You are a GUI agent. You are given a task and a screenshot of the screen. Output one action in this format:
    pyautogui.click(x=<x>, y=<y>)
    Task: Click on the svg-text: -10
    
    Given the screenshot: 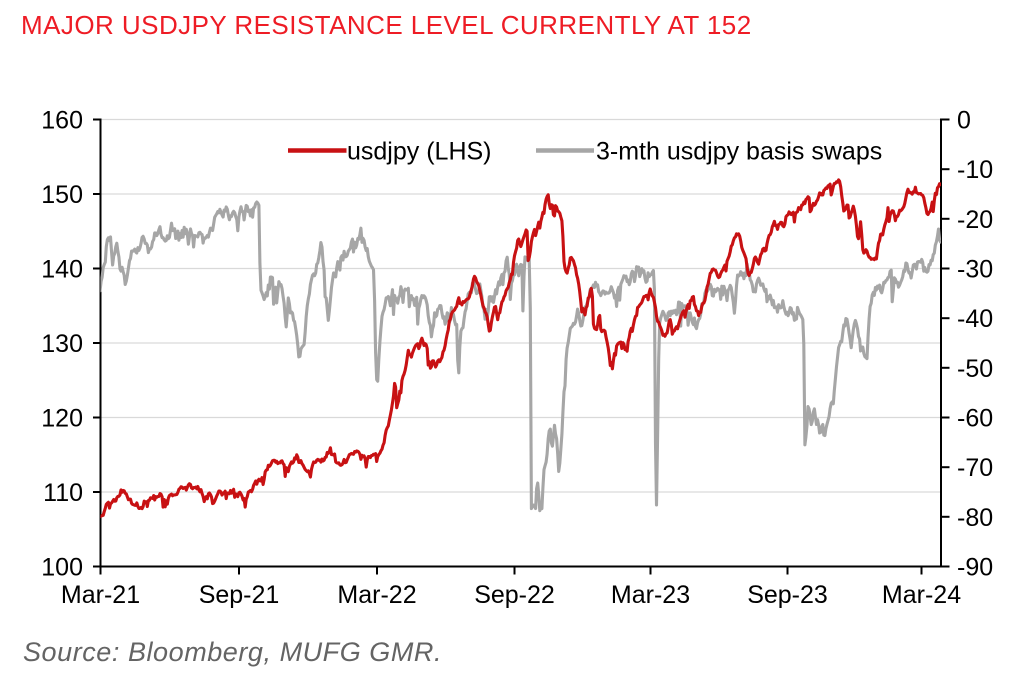 What is the action you would take?
    pyautogui.click(x=975, y=170)
    